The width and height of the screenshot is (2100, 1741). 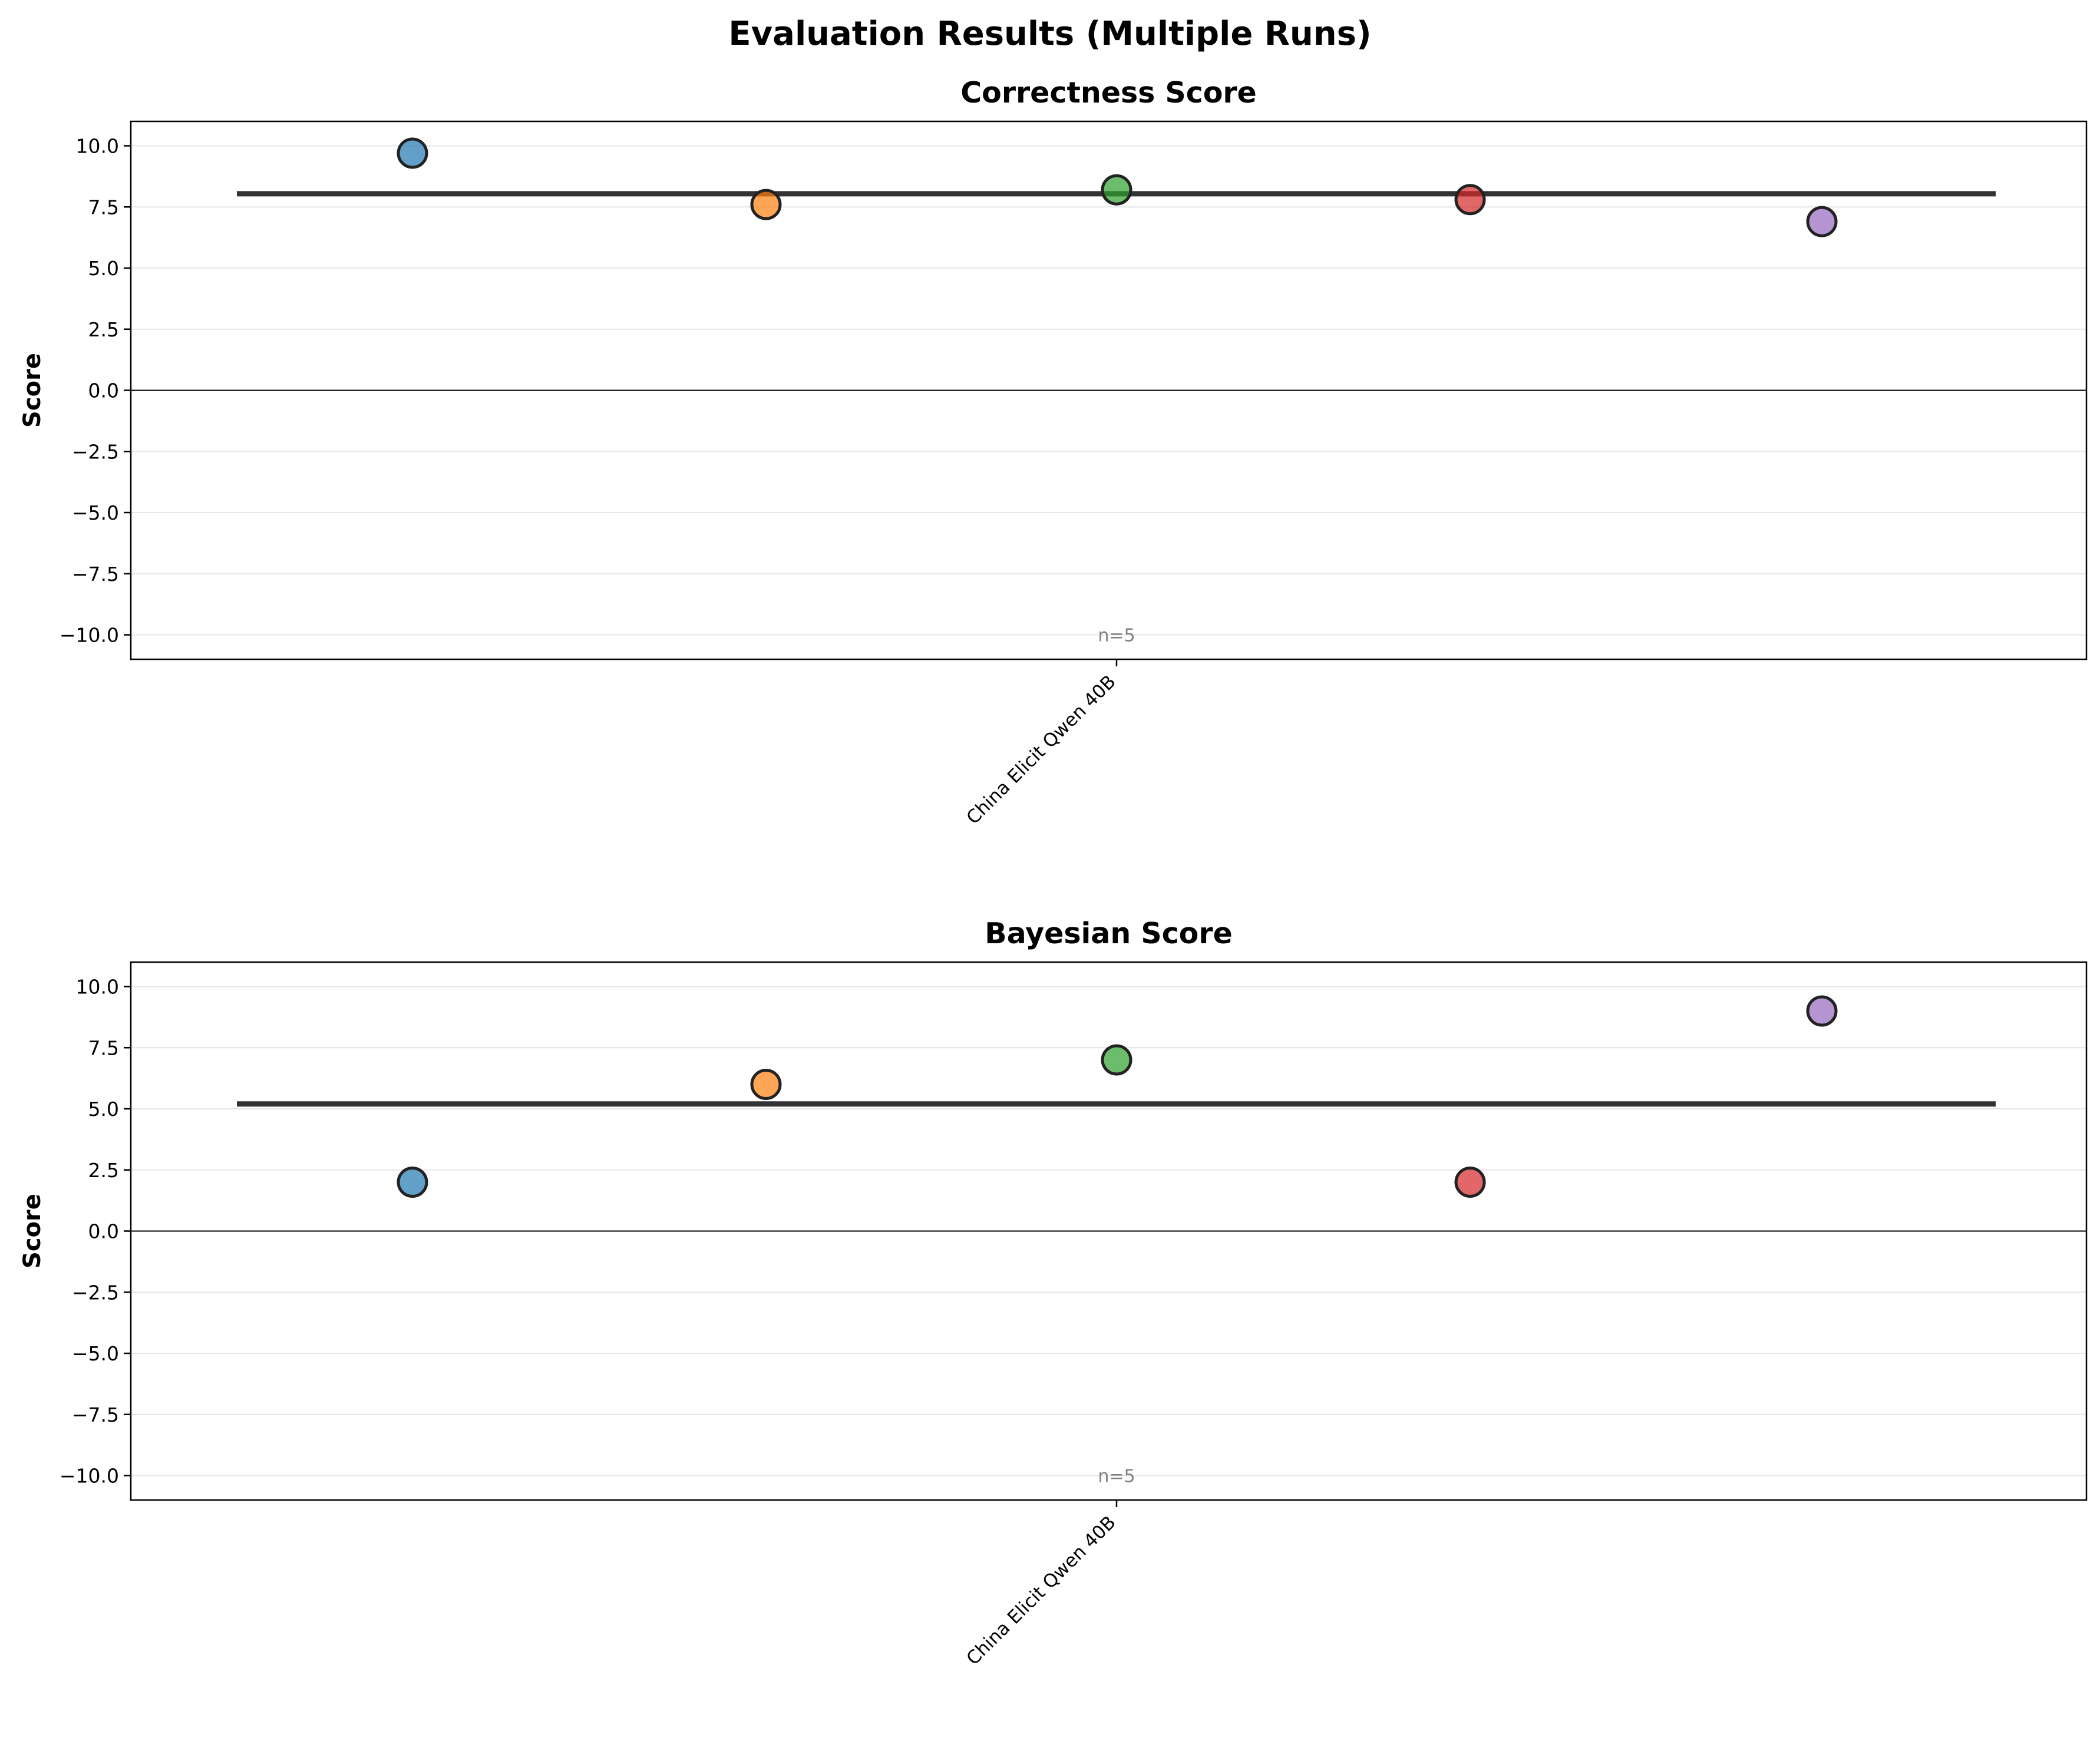 I want to click on panel-title: Correctness Score, so click(x=1108, y=93).